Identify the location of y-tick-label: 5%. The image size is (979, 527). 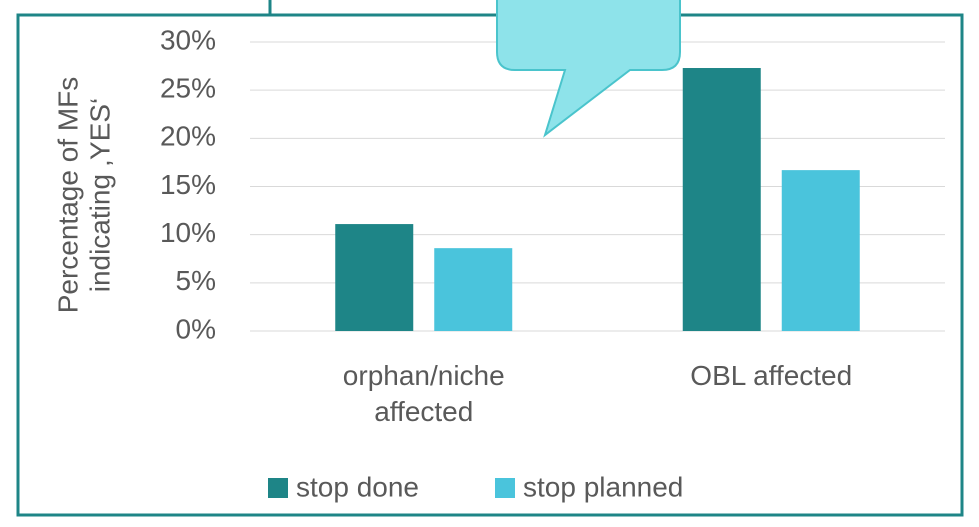
(196, 280).